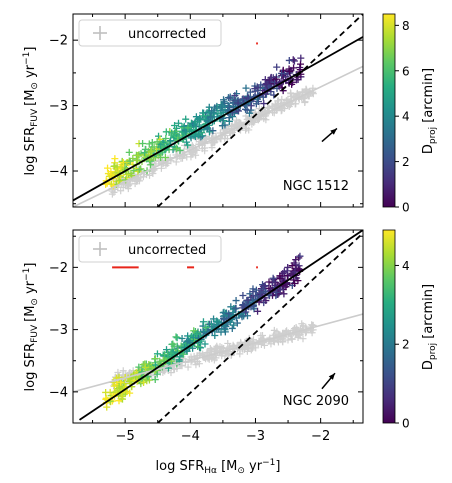 This screenshot has height=483, width=452. What do you see at coordinates (125, 436) in the screenshot?
I see `x-tick-label: −5` at bounding box center [125, 436].